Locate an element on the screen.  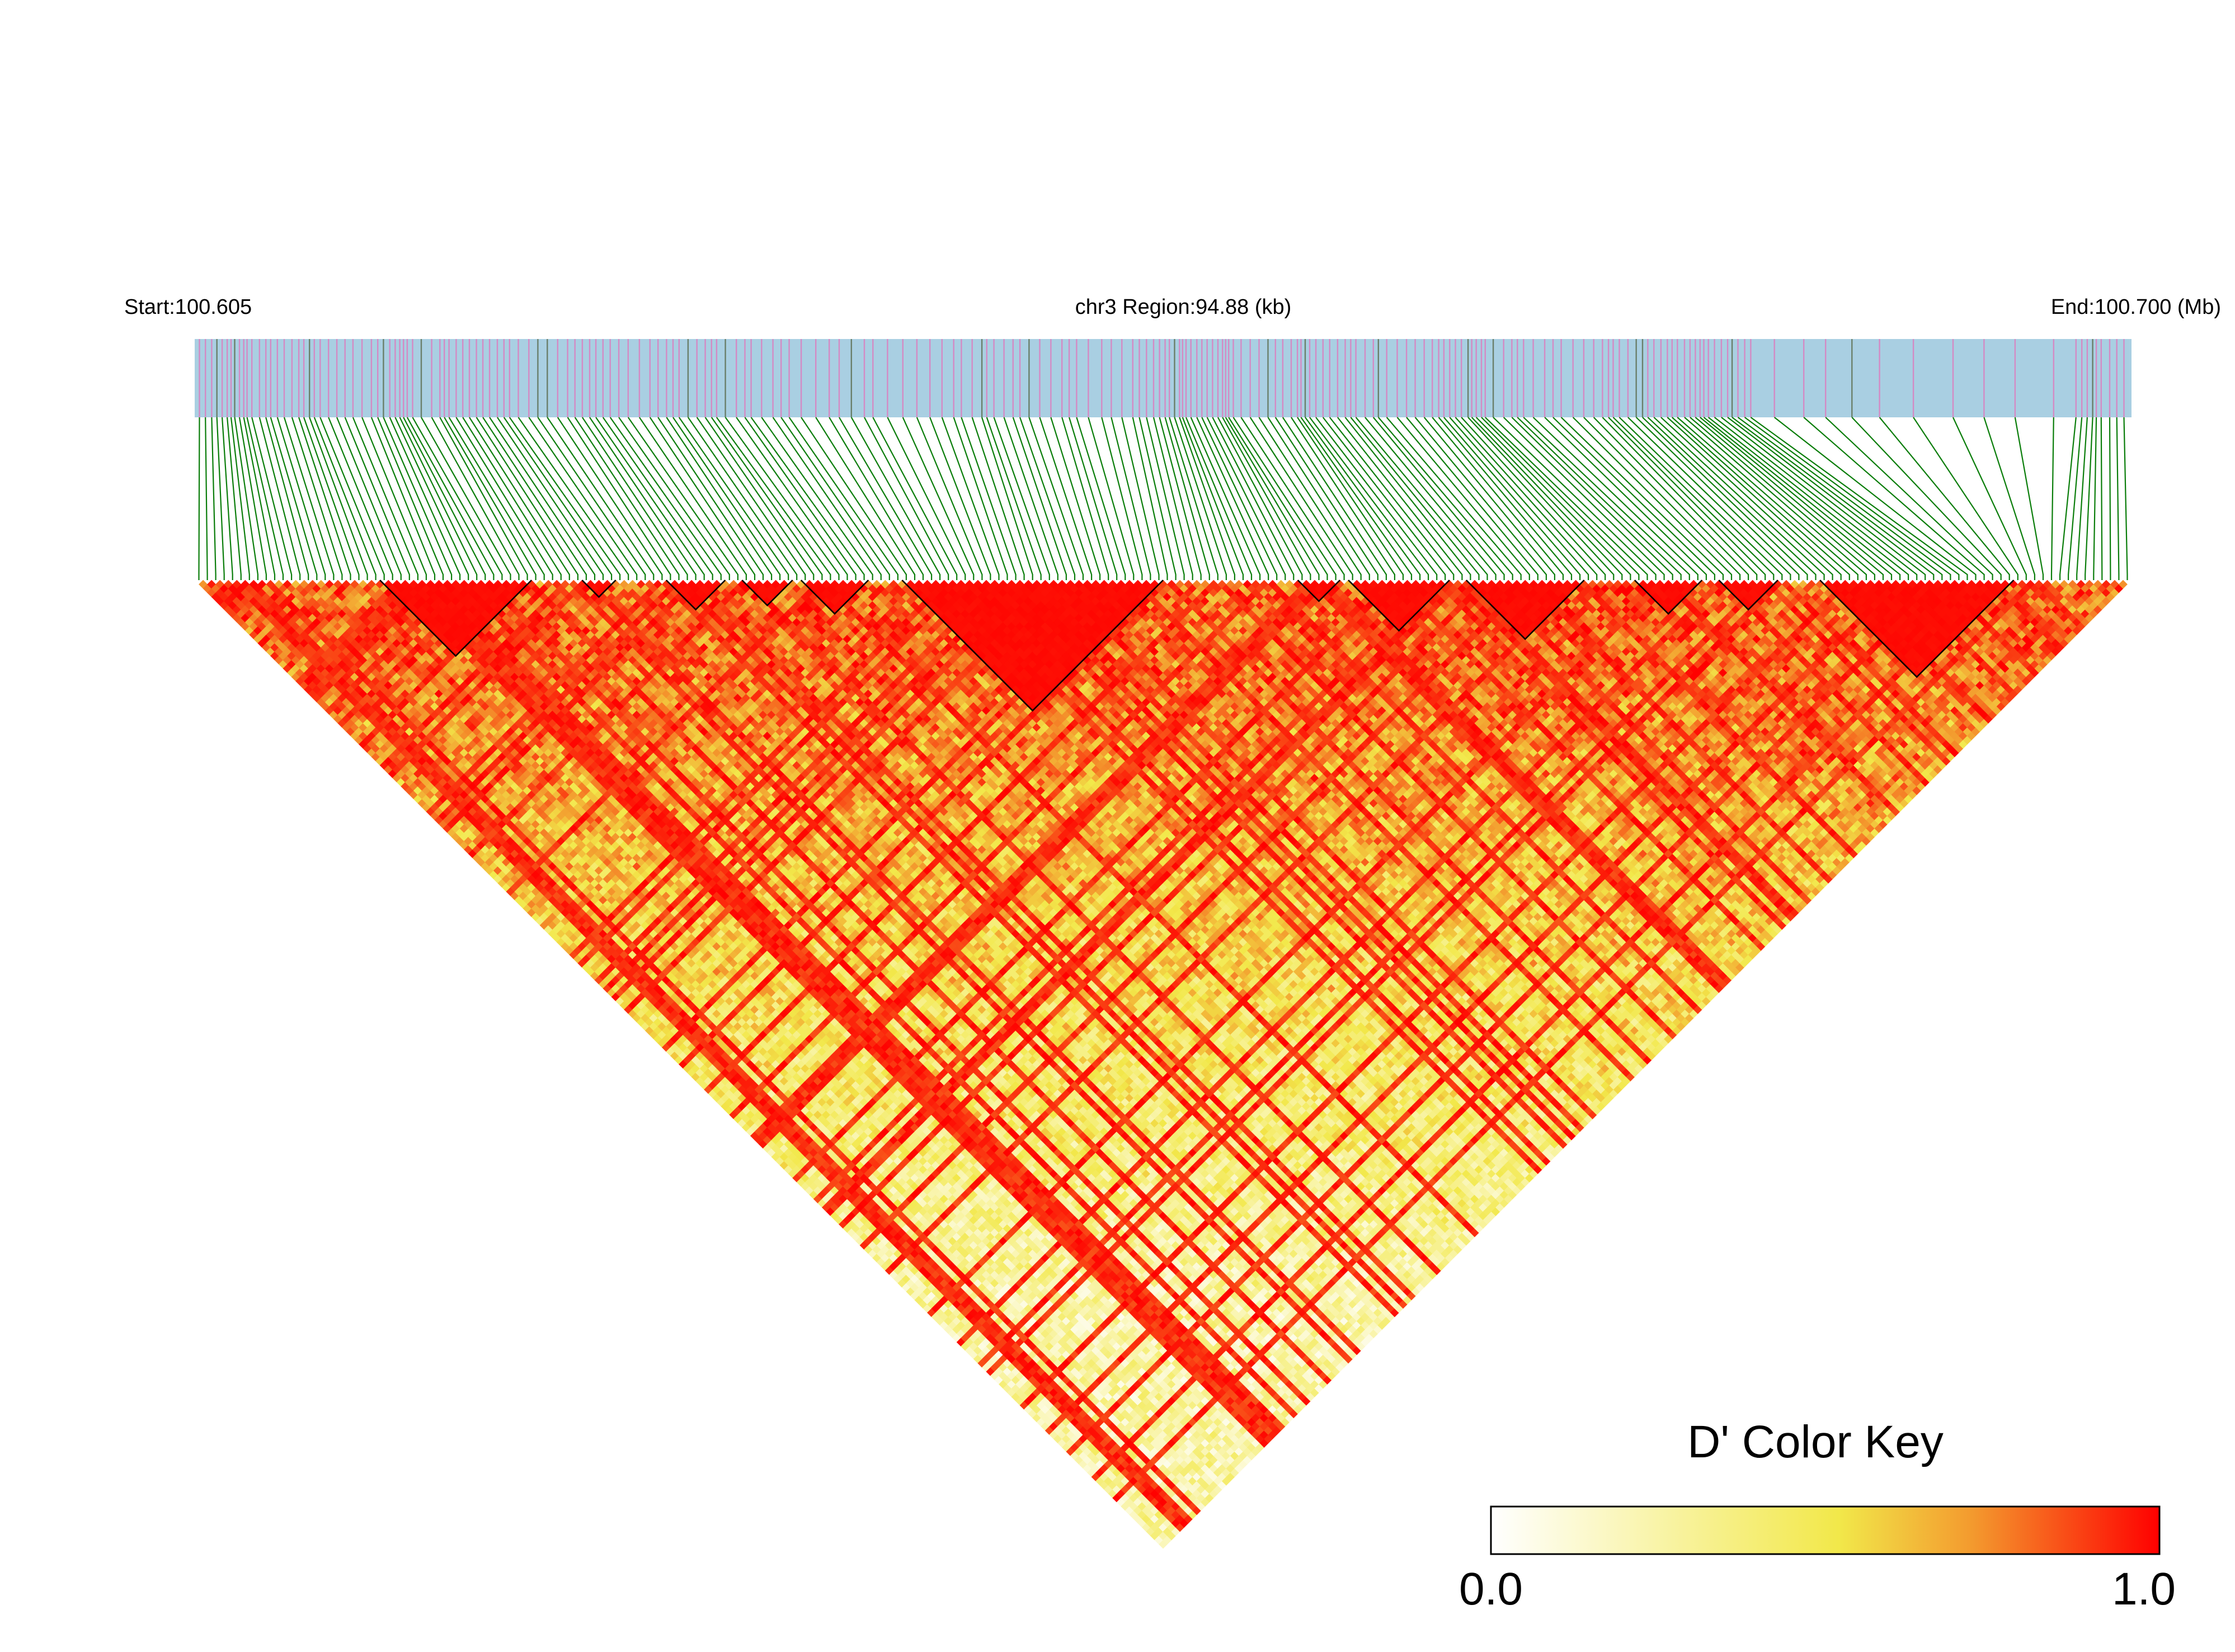
snp-tick-marks is located at coordinates (1162, 378).